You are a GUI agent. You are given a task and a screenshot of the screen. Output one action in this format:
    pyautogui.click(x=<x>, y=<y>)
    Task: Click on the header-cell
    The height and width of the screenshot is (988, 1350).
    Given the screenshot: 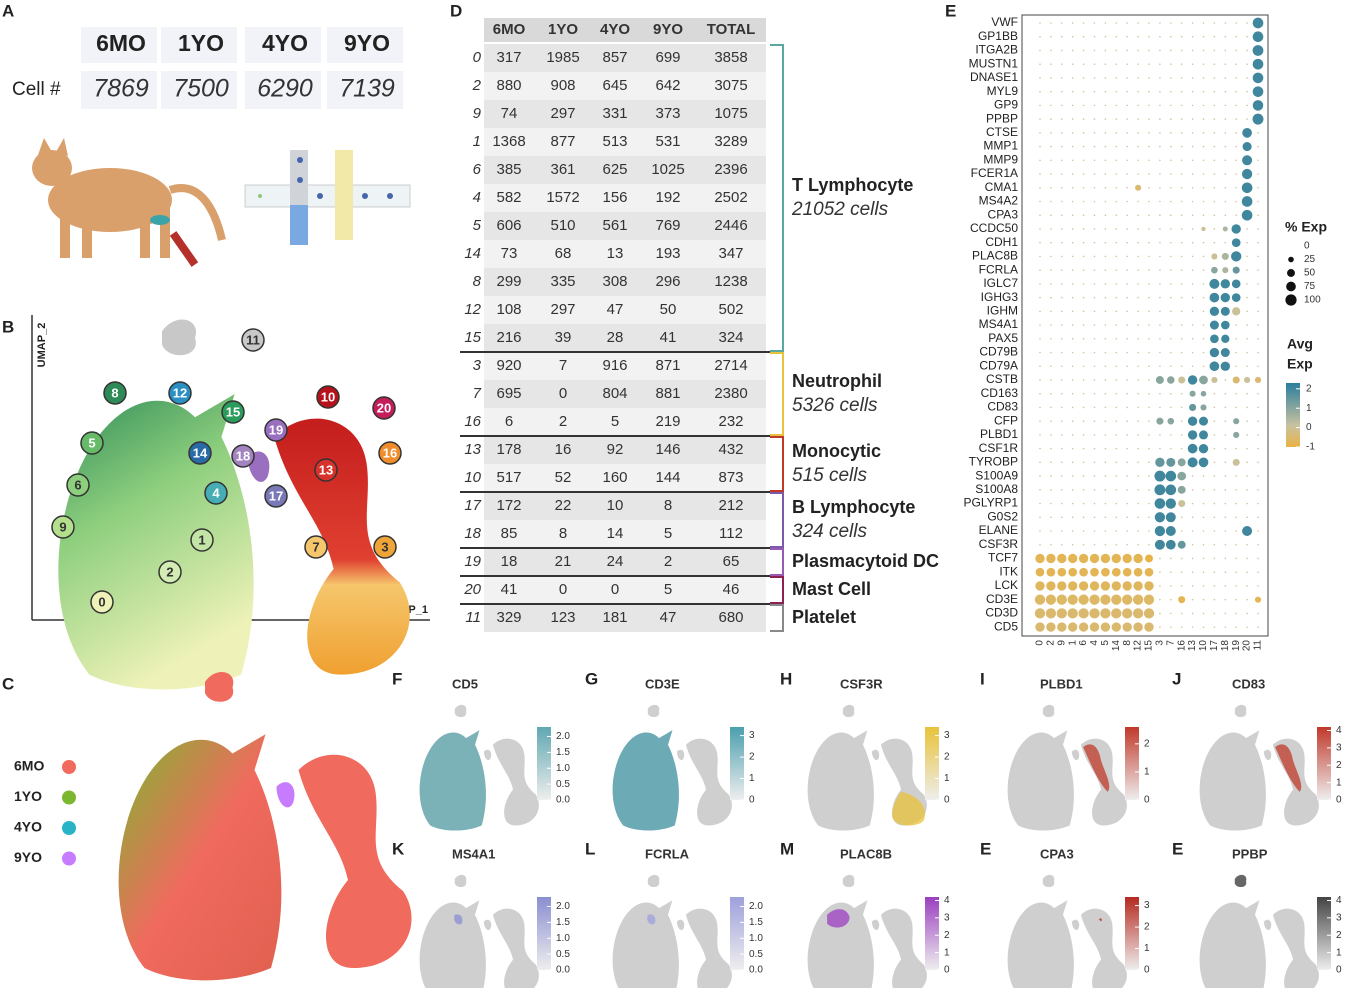 What is the action you would take?
    pyautogui.click(x=283, y=45)
    